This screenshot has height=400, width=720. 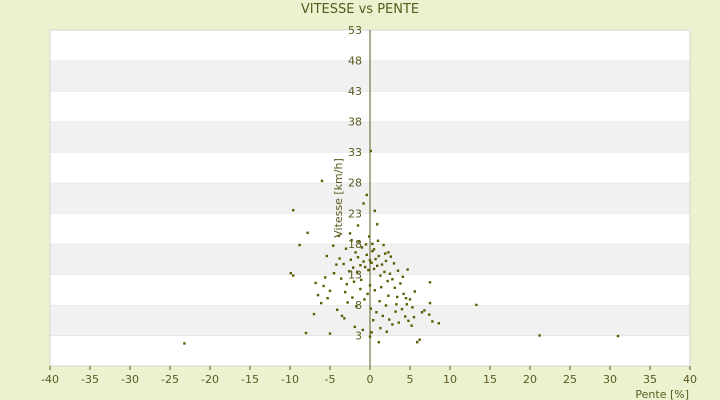 What do you see at coordinates (662, 394) in the screenshot?
I see `x-axis-title: Pente [%]` at bounding box center [662, 394].